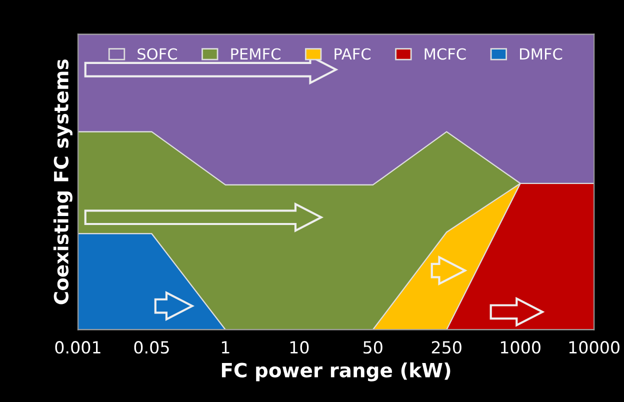 The height and width of the screenshot is (402, 624). I want to click on legend-label: DMFC, so click(541, 54).